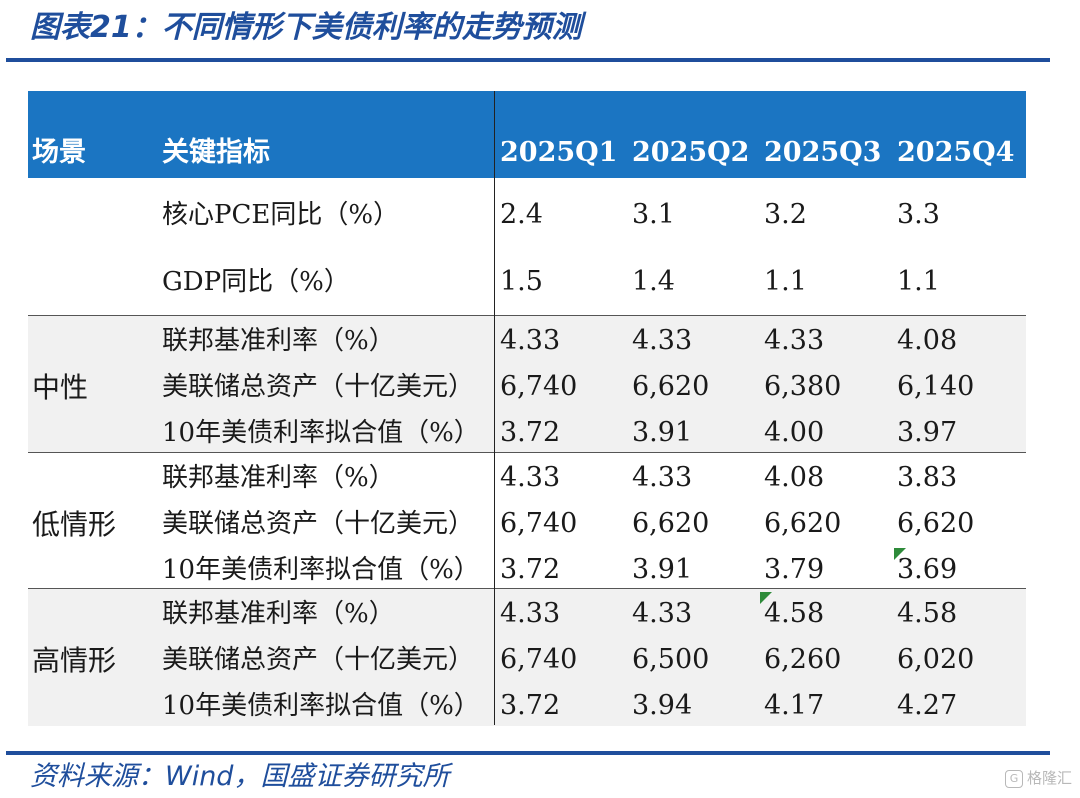 This screenshot has height=798, width=1080. What do you see at coordinates (956, 152) in the screenshot?
I see `header-q4: 2025Q4` at bounding box center [956, 152].